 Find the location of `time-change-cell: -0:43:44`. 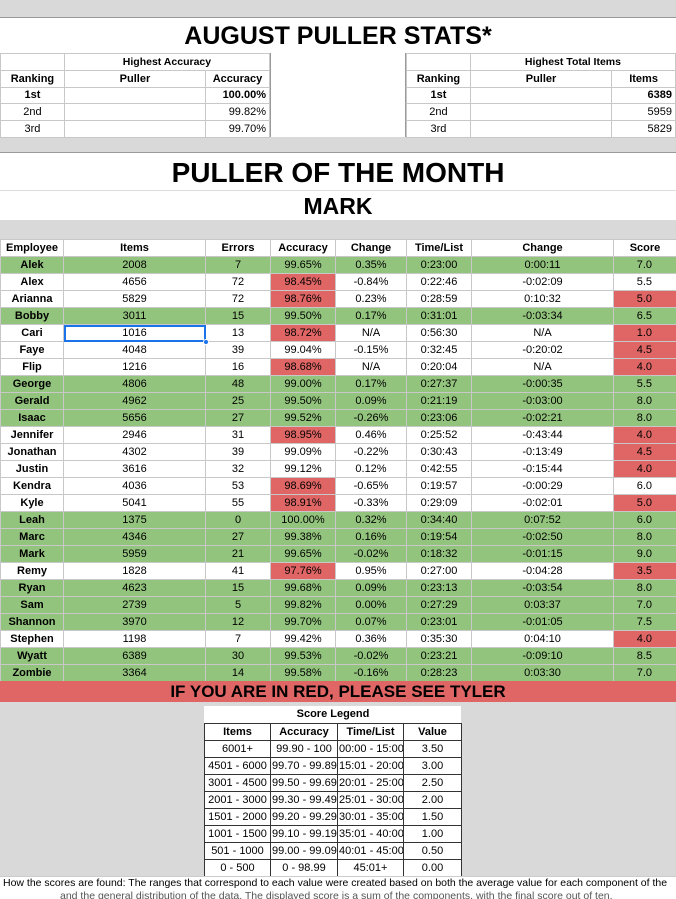

time-change-cell: -0:43:44 is located at coordinates (542, 435).